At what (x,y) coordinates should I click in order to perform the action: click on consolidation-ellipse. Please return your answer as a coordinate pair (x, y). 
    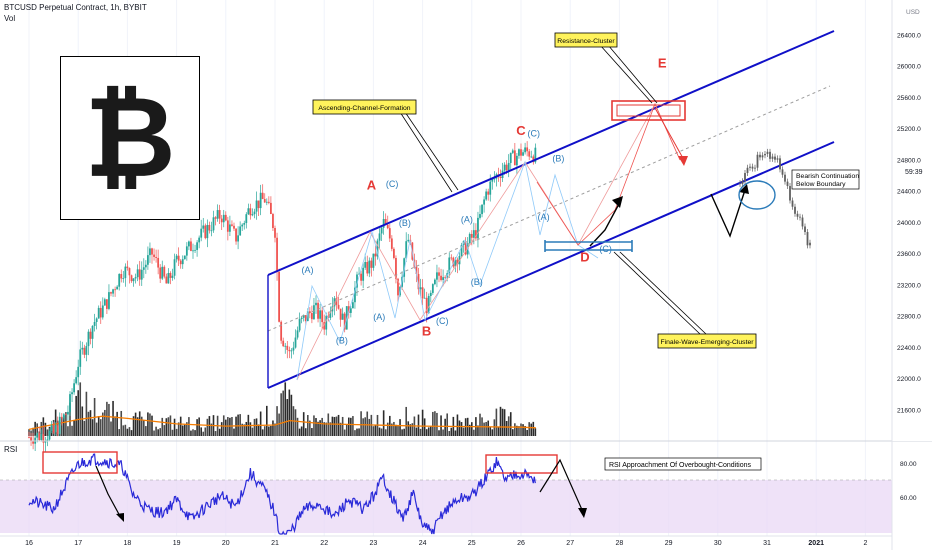
    Looking at the image, I should click on (757, 195).